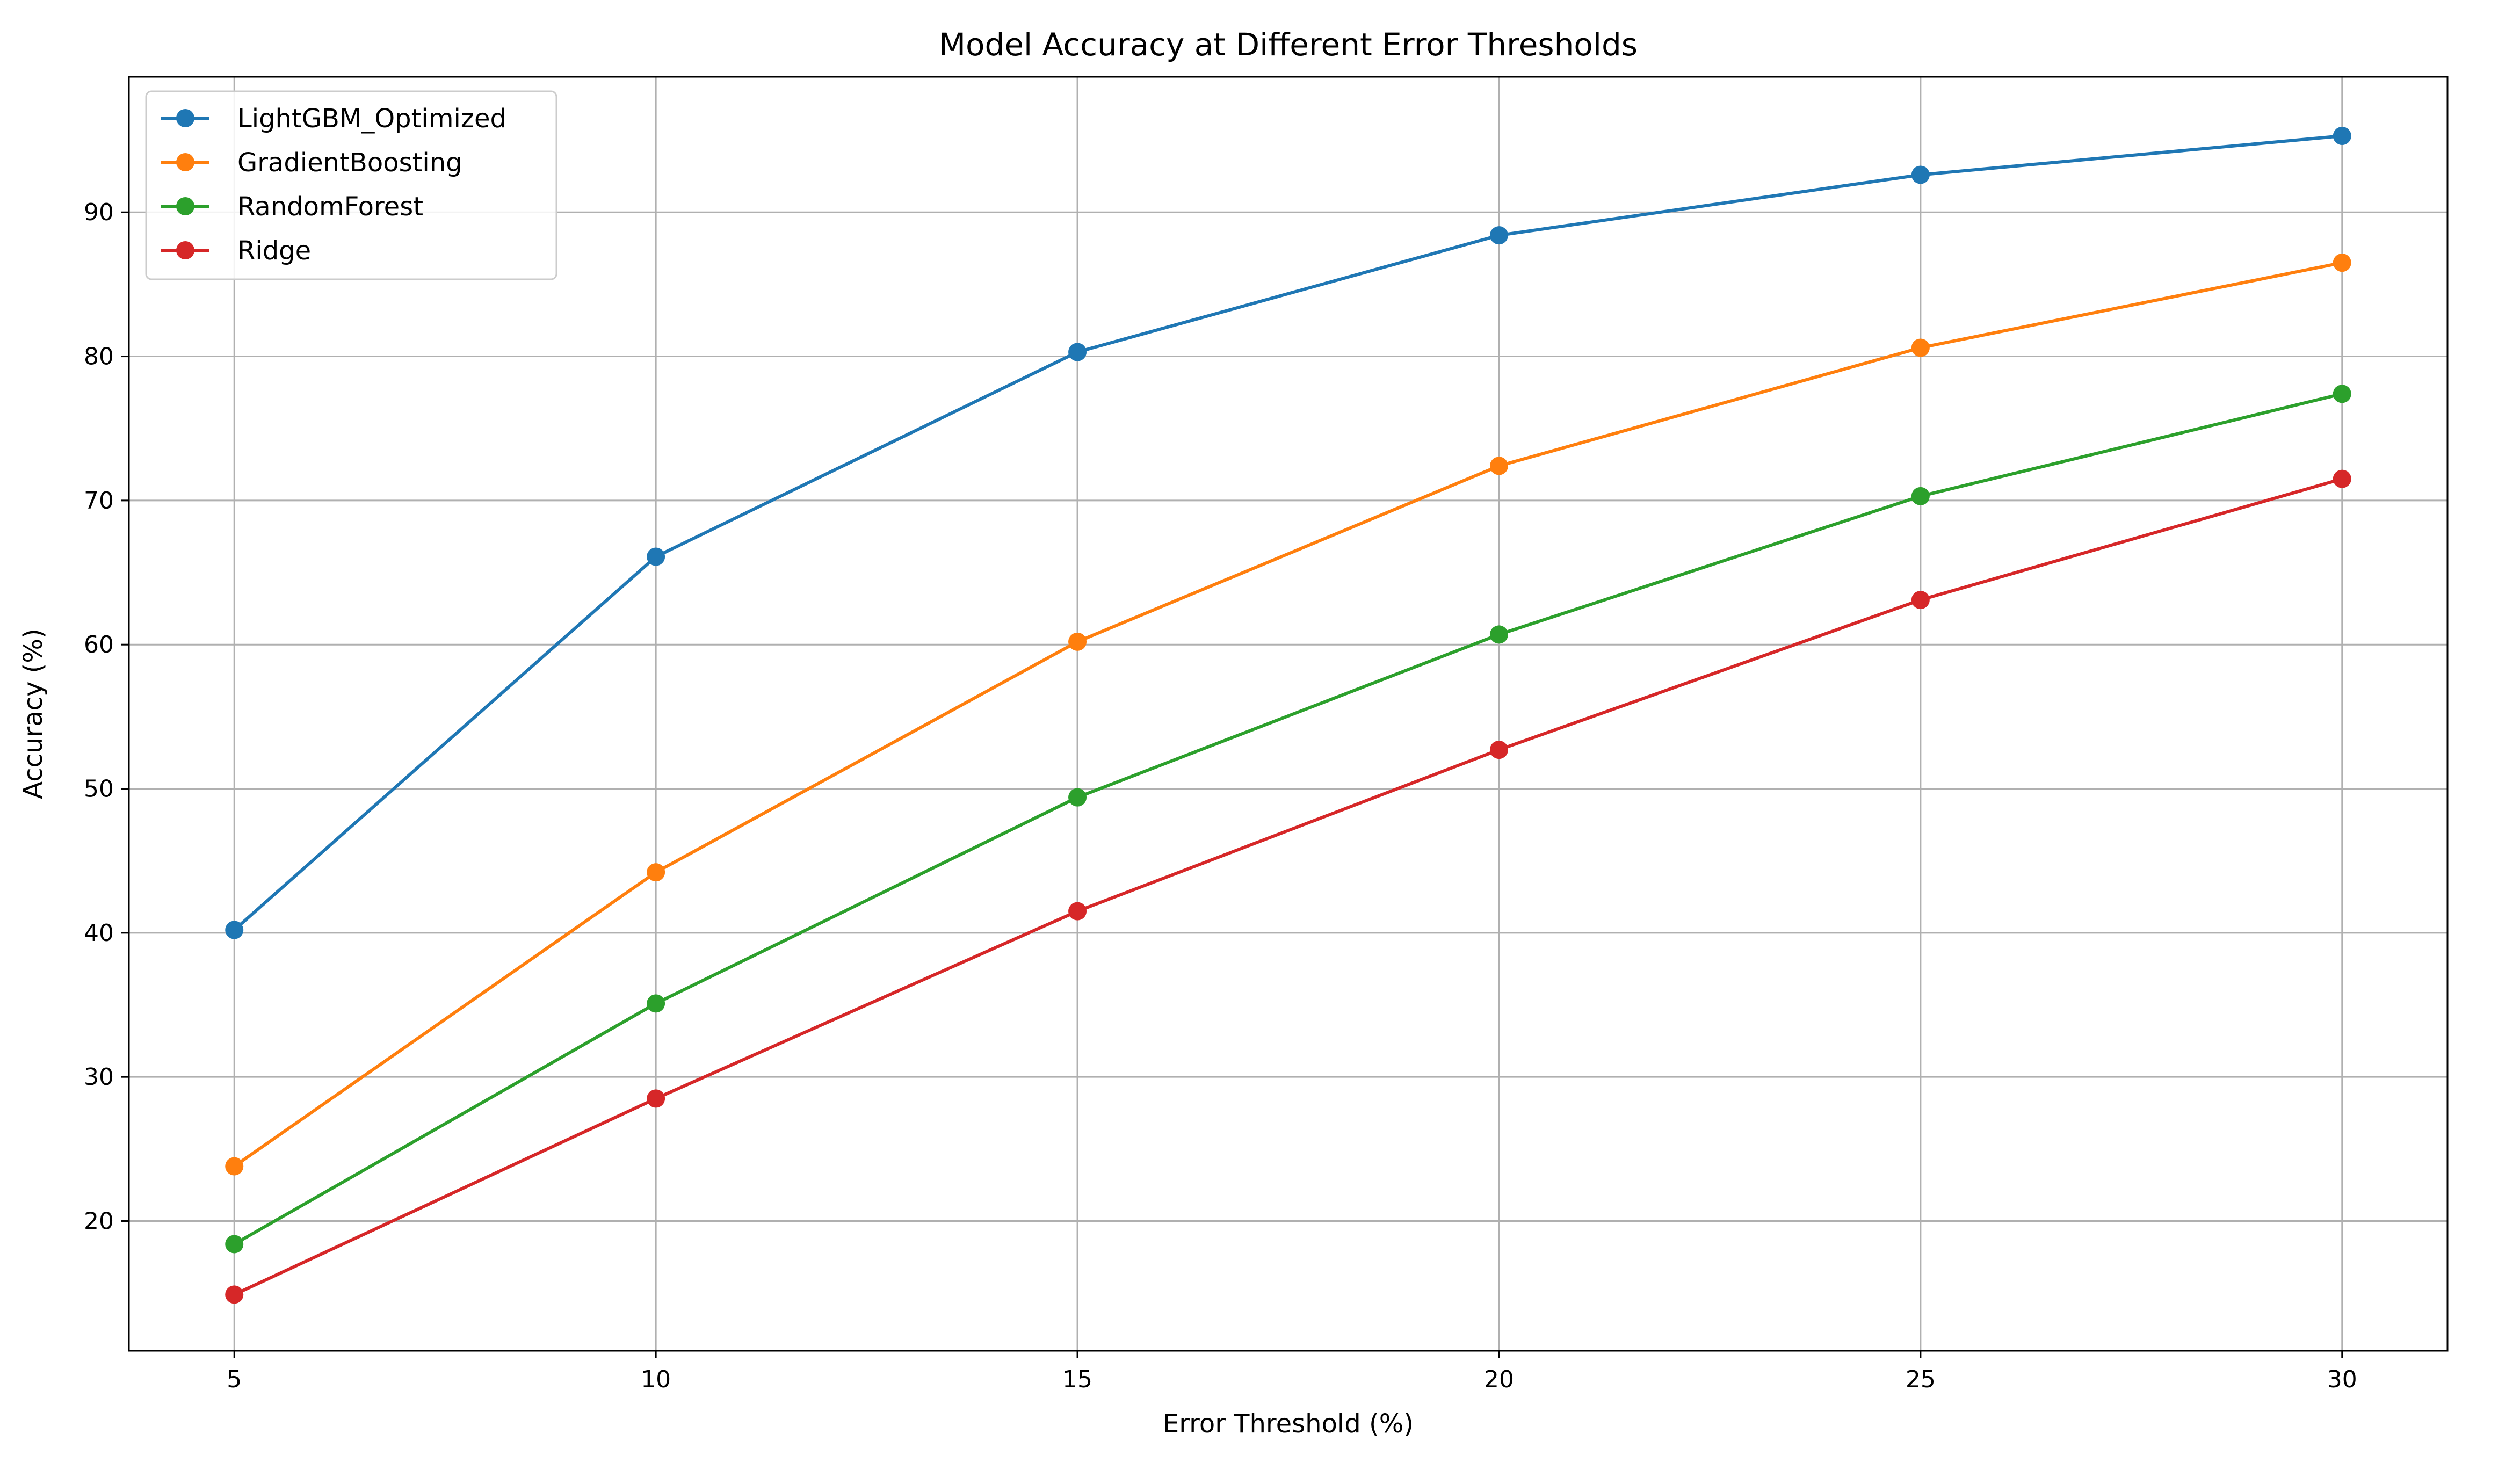 This screenshot has height=1470, width=2520. I want to click on y-tick-label: 70, so click(99, 501).